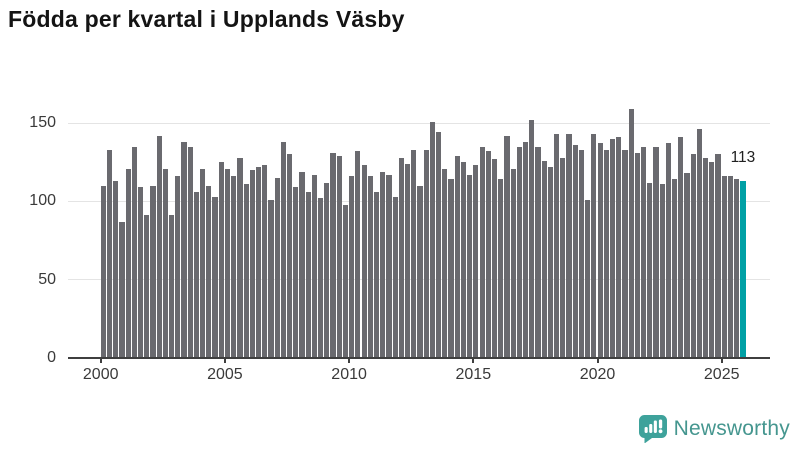 This screenshot has width=800, height=450. Describe the element at coordinates (100, 374) in the screenshot. I see `xtick-label-2000: 2000` at that location.